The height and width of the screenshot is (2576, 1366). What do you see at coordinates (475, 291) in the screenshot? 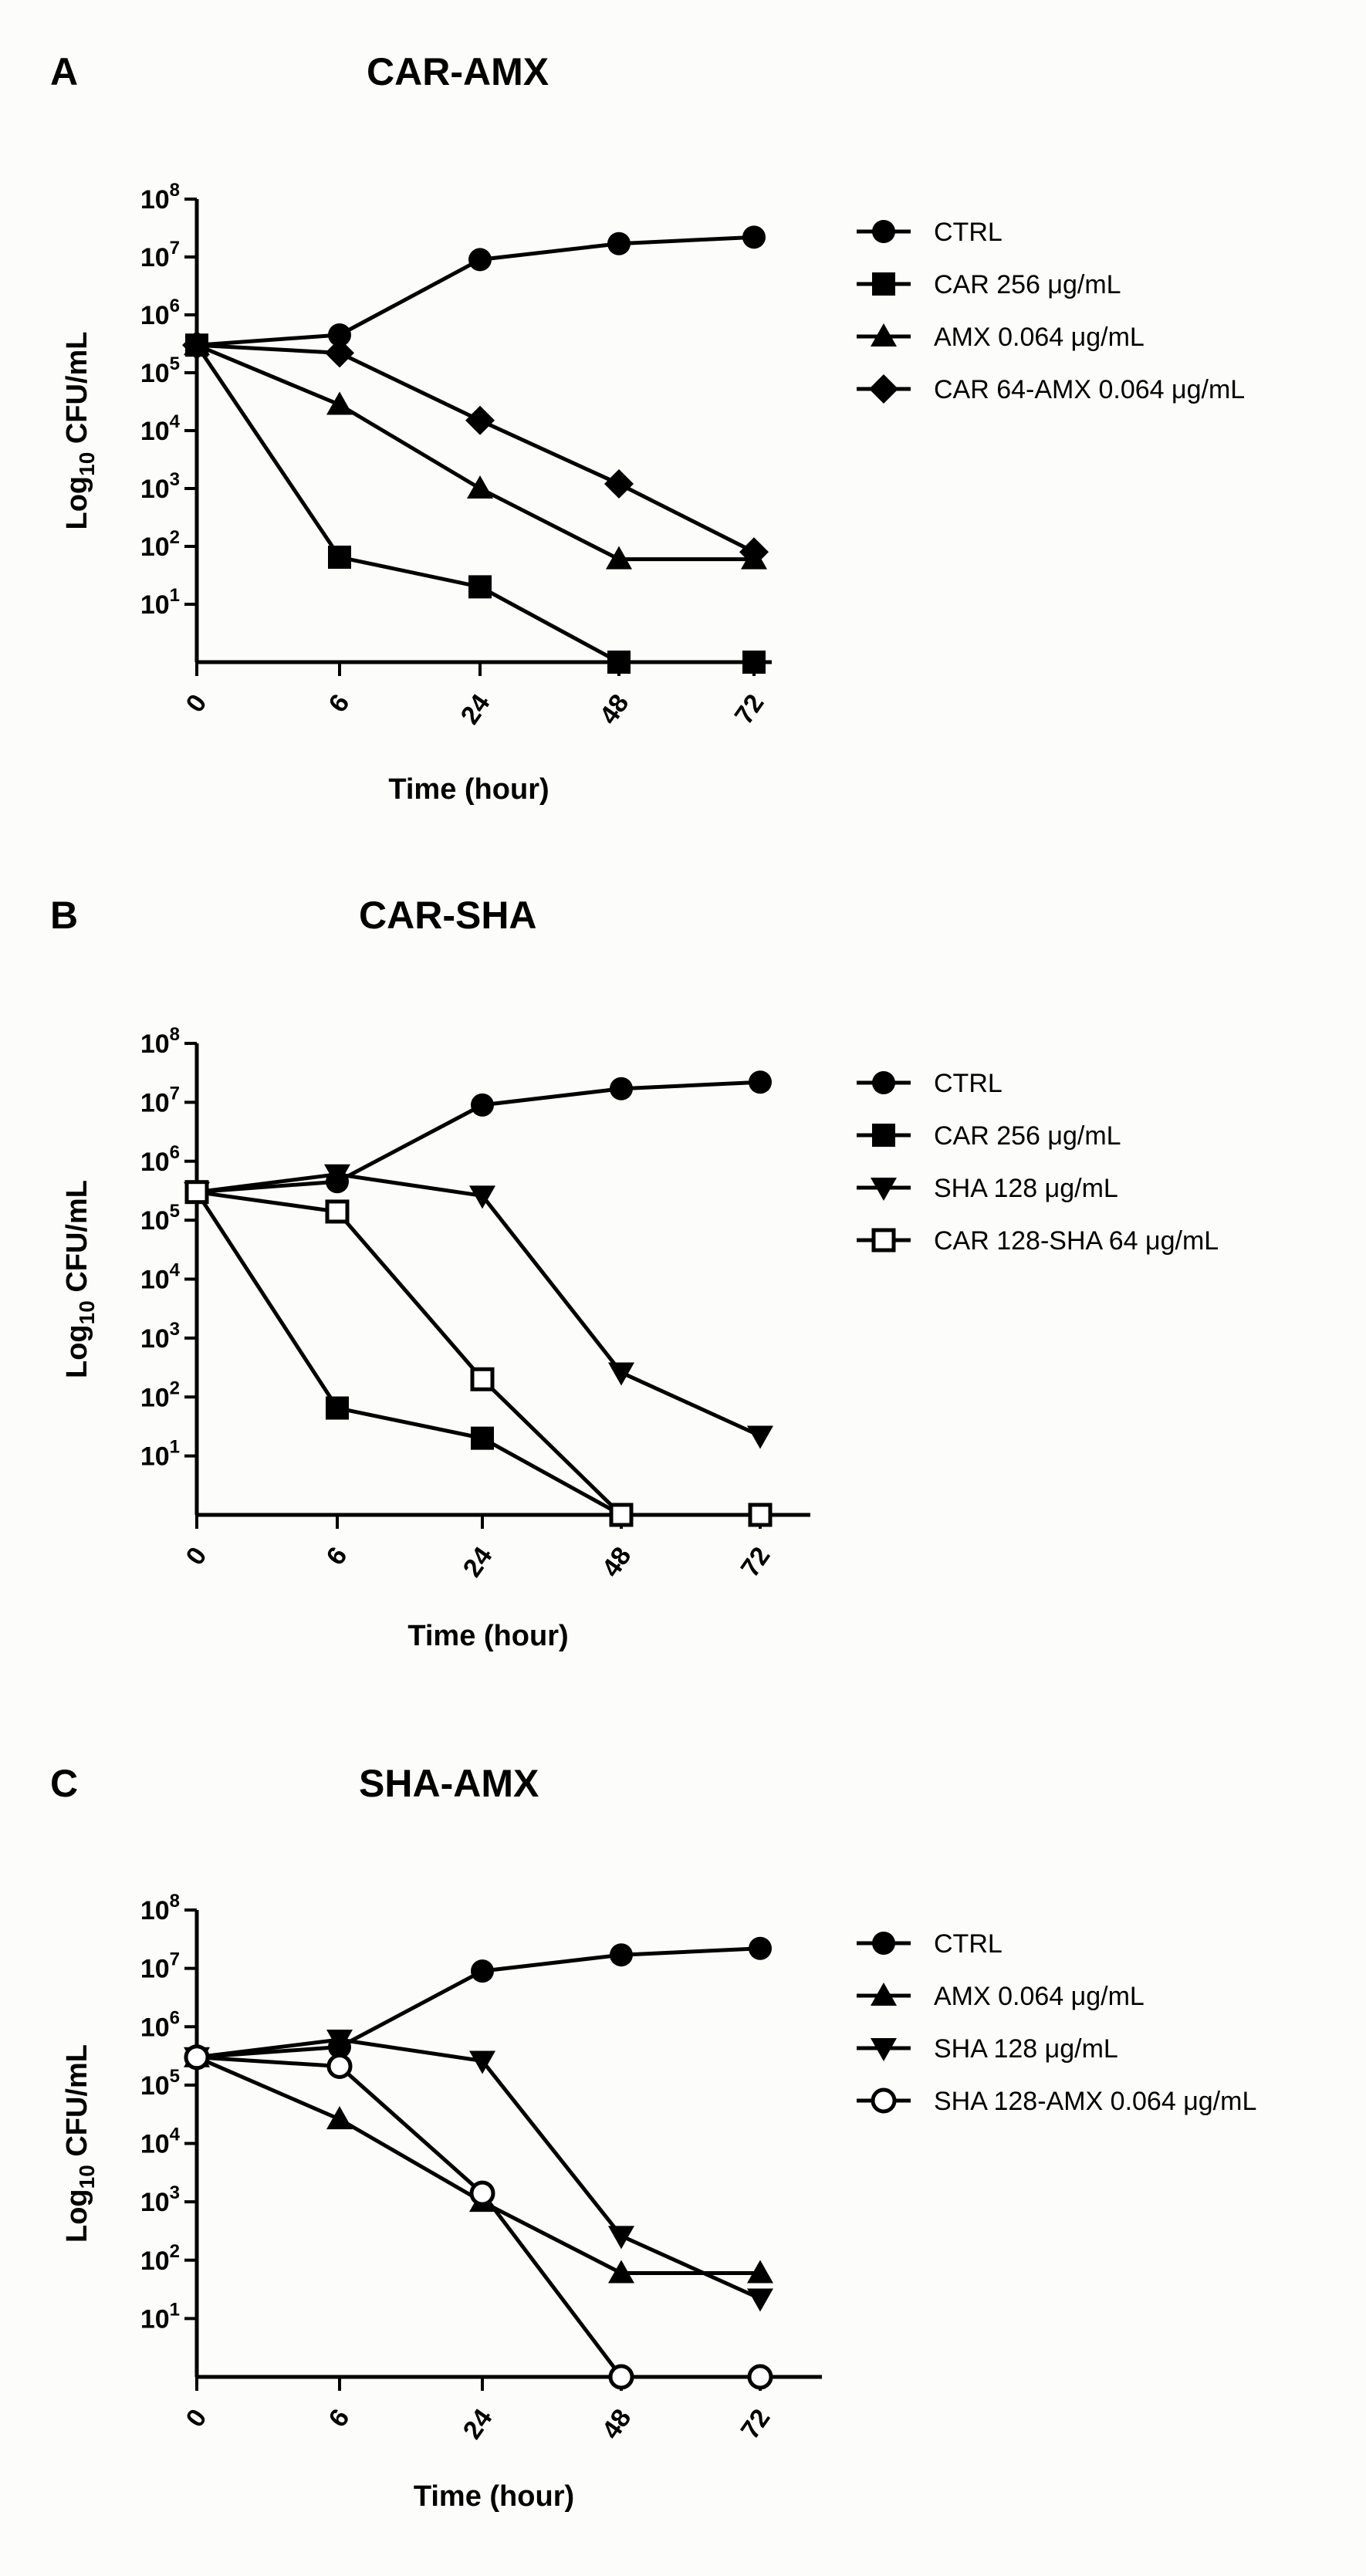
I see `series-a-ctrl` at bounding box center [475, 291].